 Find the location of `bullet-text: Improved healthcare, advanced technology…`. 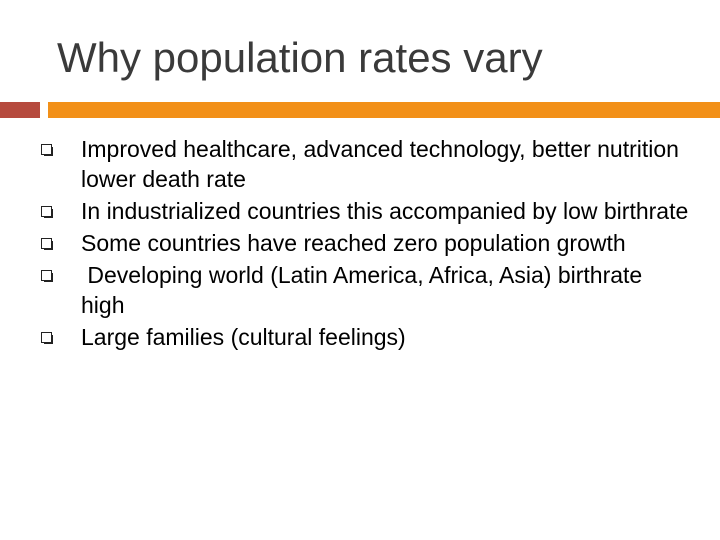

bullet-text: Improved healthcare, advanced technology… is located at coordinates (383, 164).